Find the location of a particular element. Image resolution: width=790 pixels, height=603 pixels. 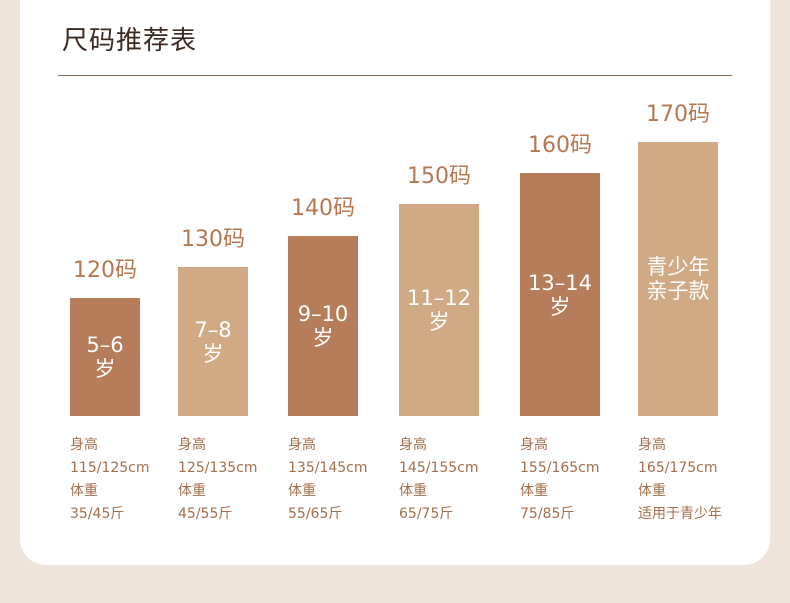

bar-info: 身高 165/175cm 体重适用于青少年 is located at coordinates (680, 480).